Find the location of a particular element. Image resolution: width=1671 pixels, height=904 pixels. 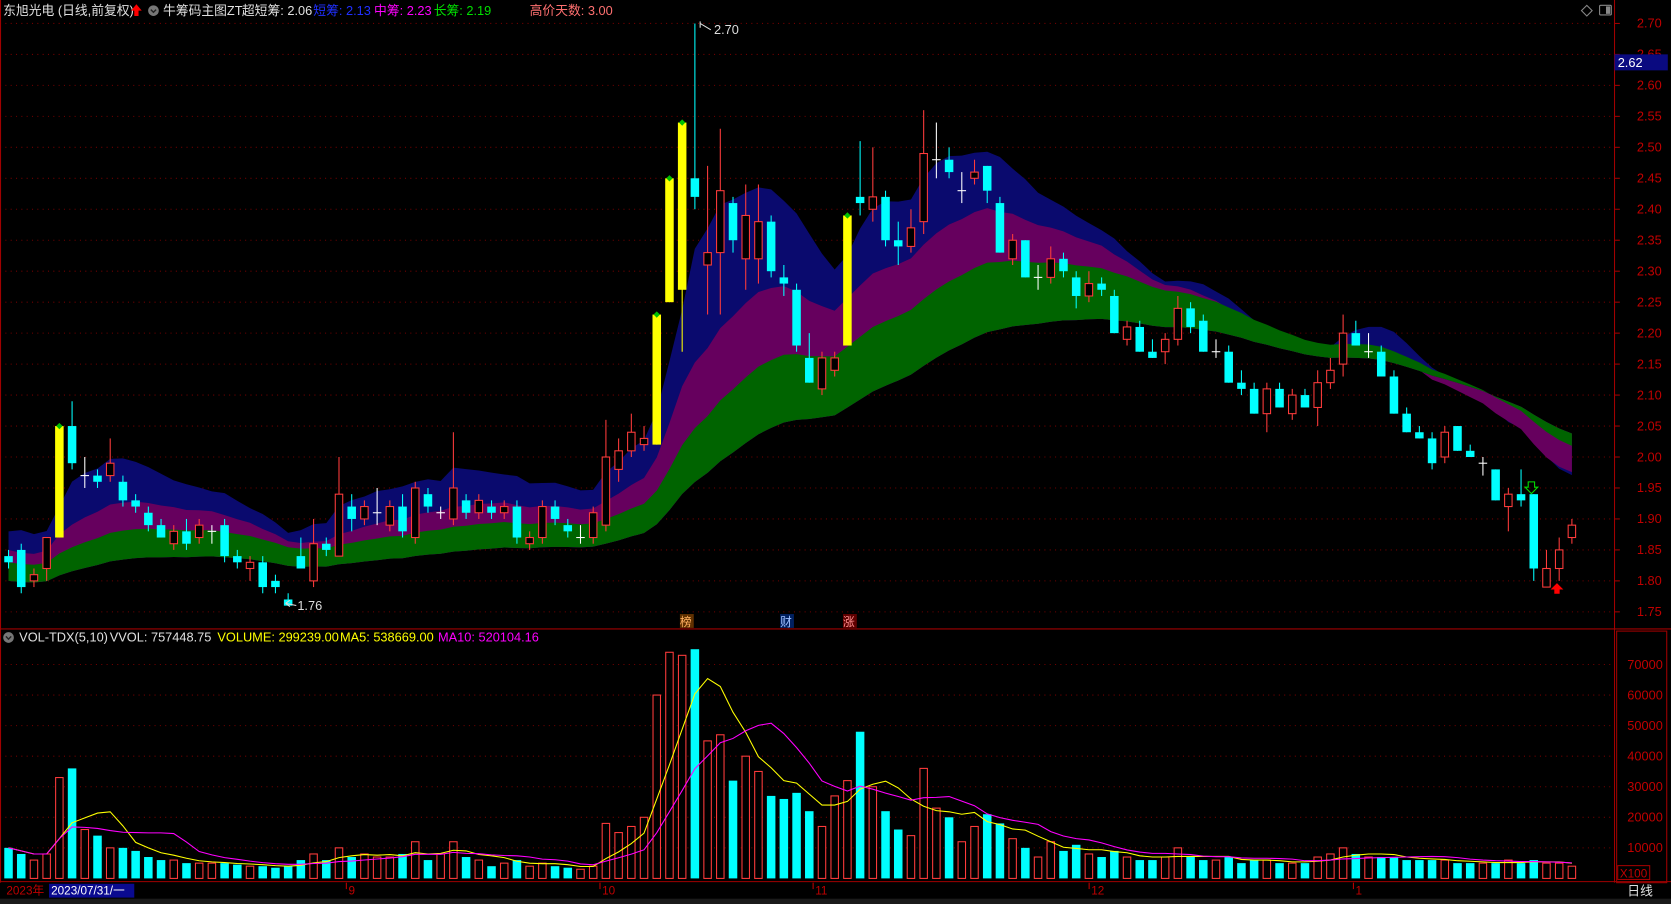

stock-title: 东旭光电 (日线,前复权) is located at coordinates (68, 10).